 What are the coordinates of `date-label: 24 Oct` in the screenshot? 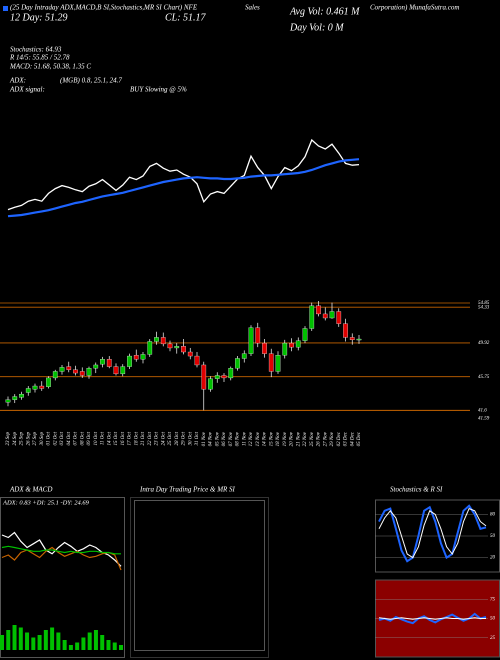 It's located at (163, 438).